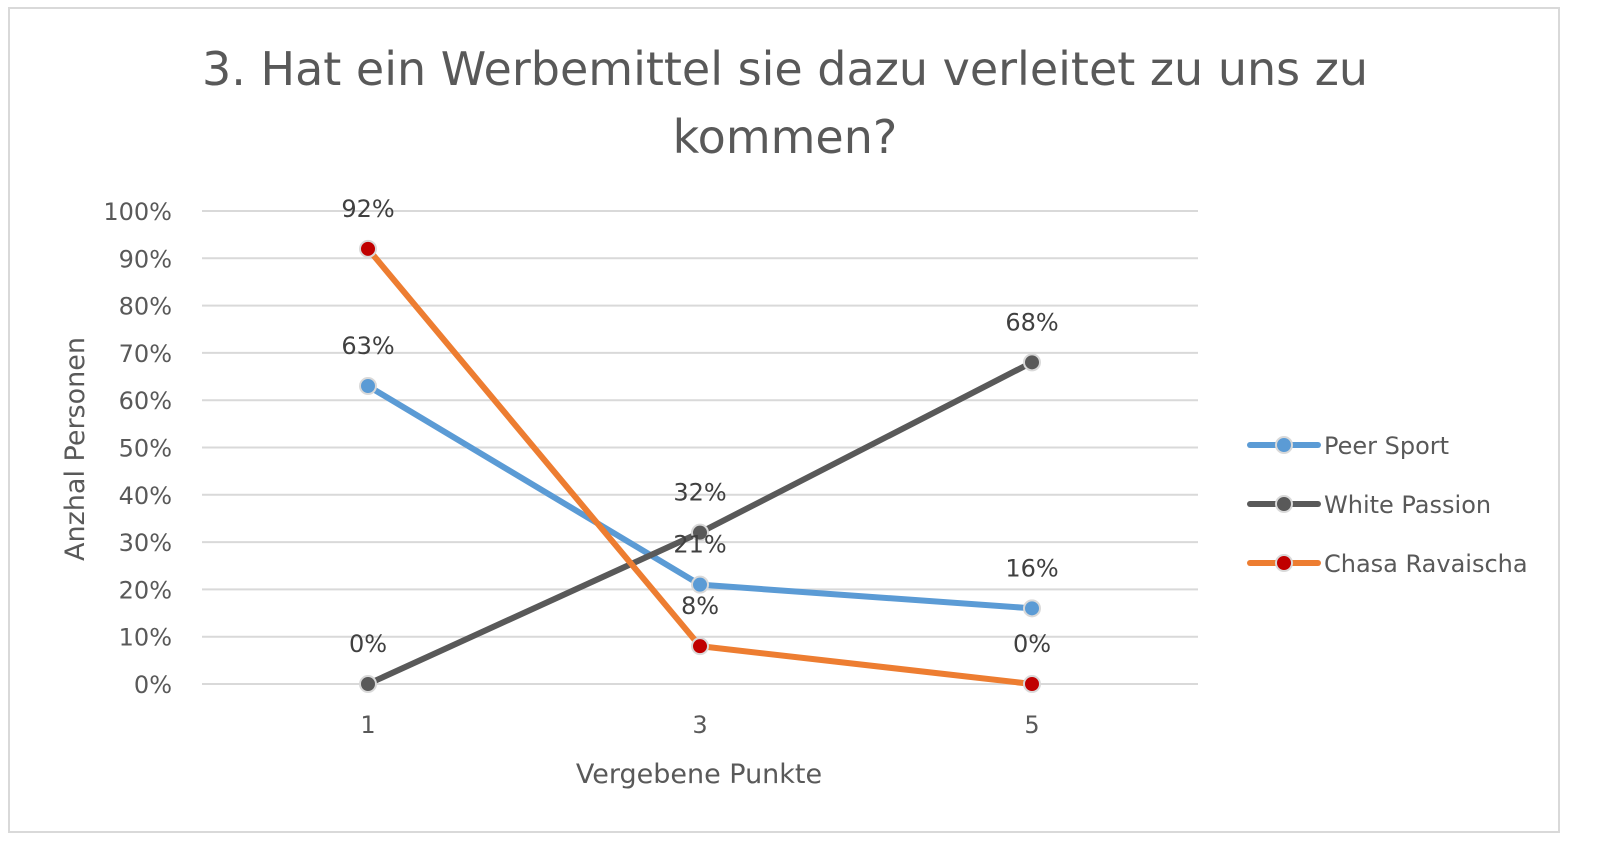 The width and height of the screenshot is (1600, 860). I want to click on x-axis-title: Vergebene Punkte, so click(699, 774).